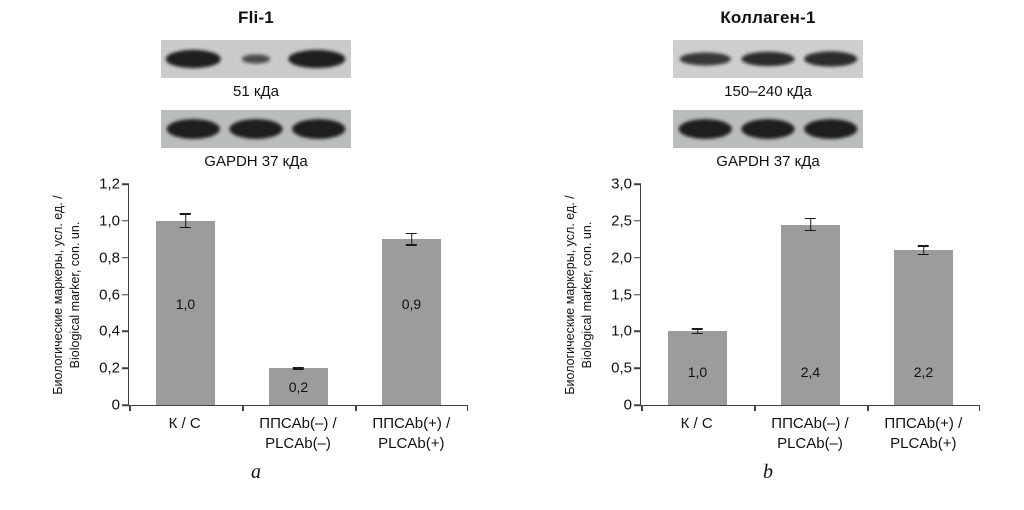  What do you see at coordinates (109, 368) in the screenshot?
I see `y-tick-label: 0,2` at bounding box center [109, 368].